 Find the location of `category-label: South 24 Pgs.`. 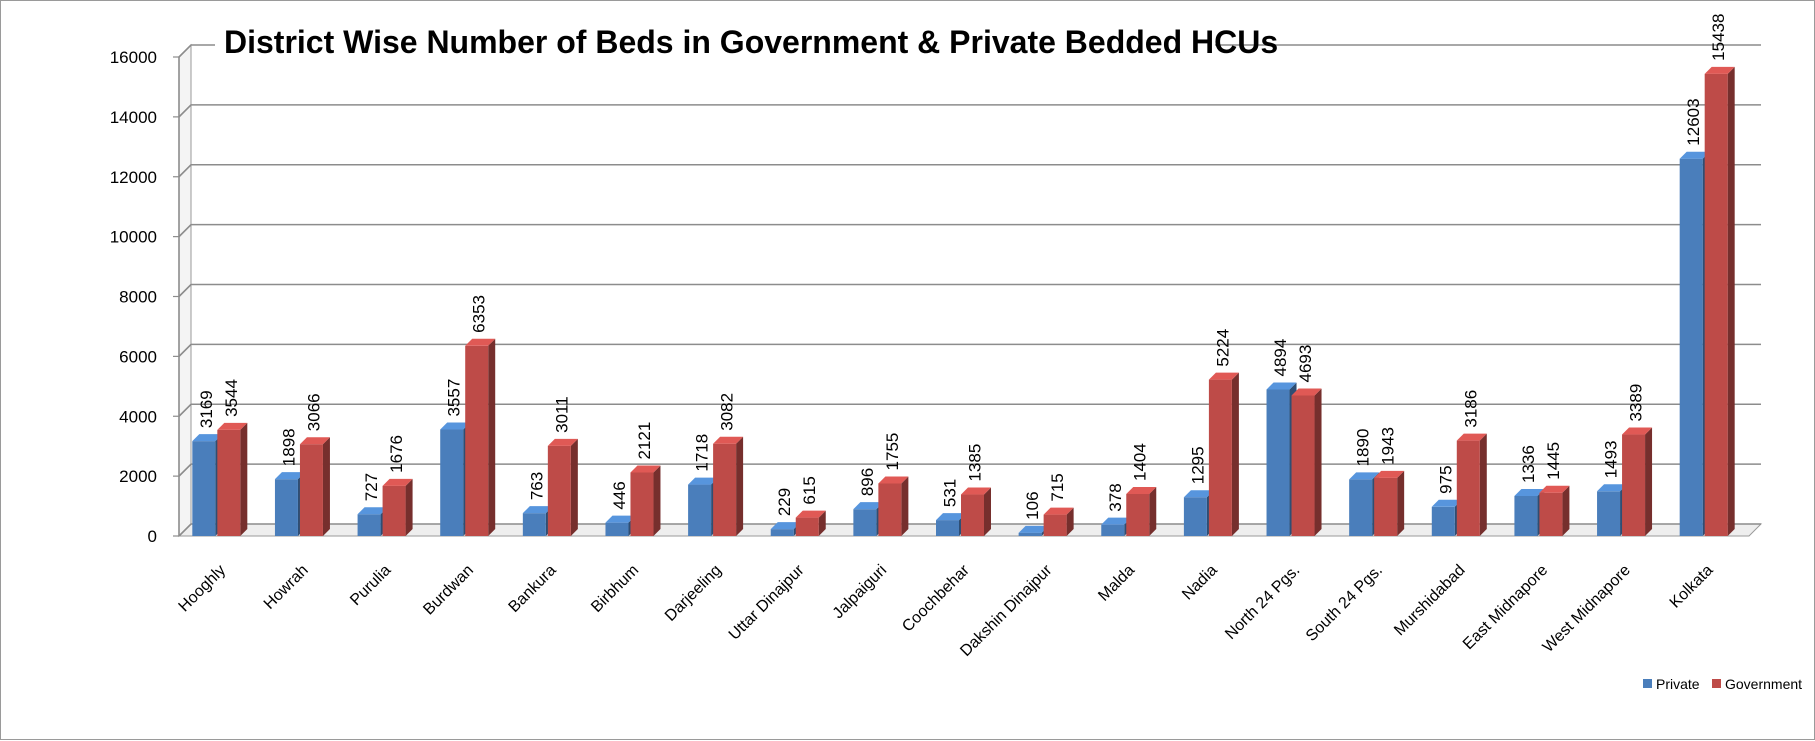

category-label: South 24 Pgs. is located at coordinates (1344, 603).